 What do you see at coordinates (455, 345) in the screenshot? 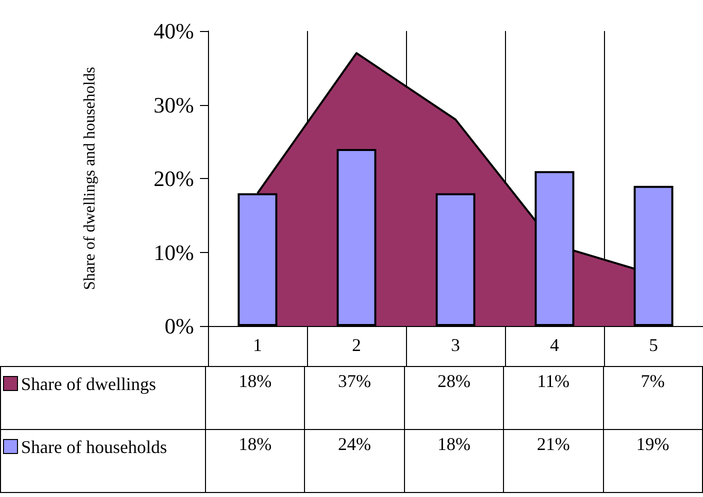
I see `x-tick-label: 3` at bounding box center [455, 345].